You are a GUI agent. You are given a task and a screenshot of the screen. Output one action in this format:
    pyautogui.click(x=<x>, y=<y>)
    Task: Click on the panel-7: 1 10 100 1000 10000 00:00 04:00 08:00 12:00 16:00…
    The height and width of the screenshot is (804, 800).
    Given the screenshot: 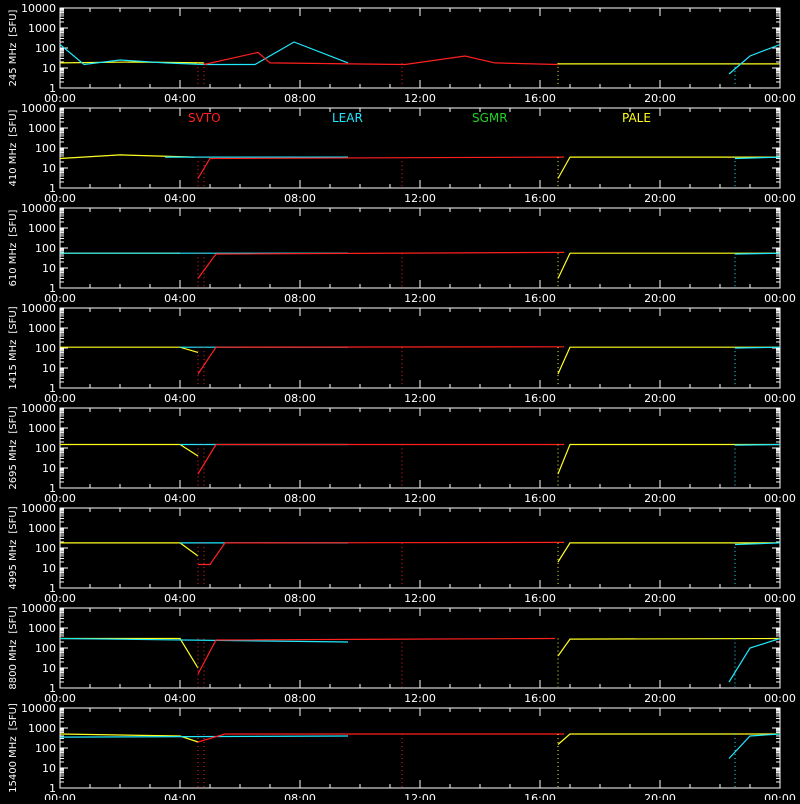 What is the action you would take?
    pyautogui.click(x=402, y=653)
    